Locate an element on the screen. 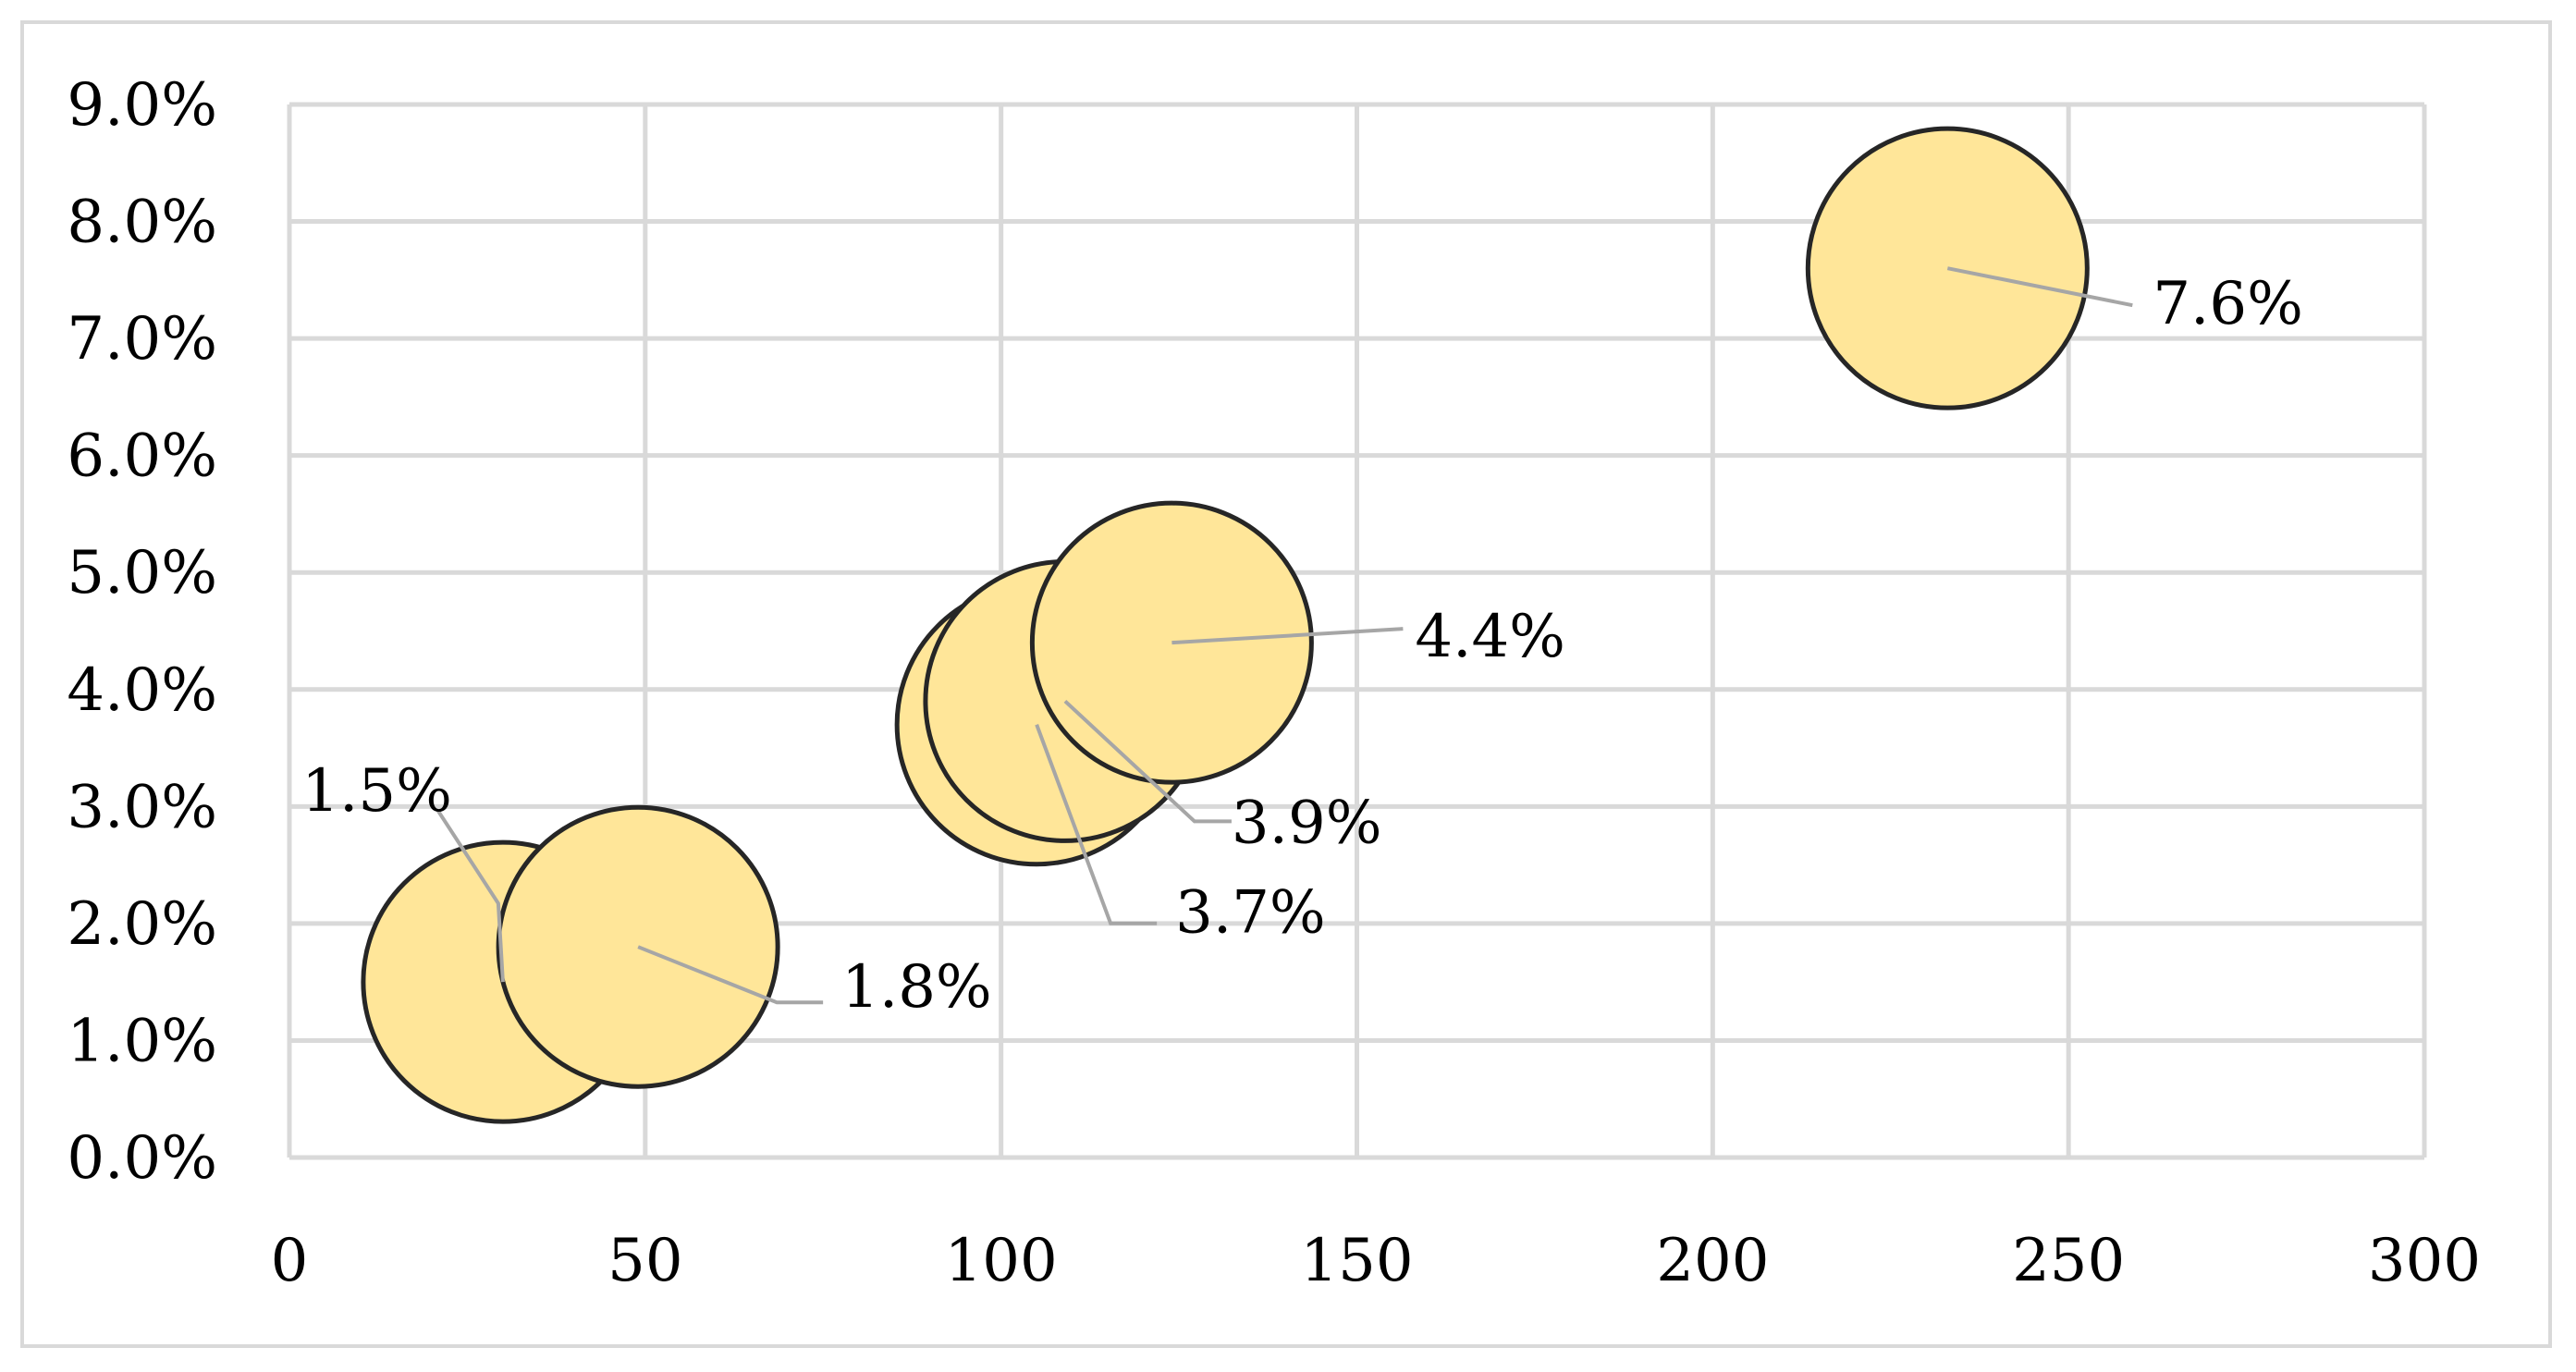 The image size is (2576, 1372). x-tick-label: 0 is located at coordinates (290, 1261).